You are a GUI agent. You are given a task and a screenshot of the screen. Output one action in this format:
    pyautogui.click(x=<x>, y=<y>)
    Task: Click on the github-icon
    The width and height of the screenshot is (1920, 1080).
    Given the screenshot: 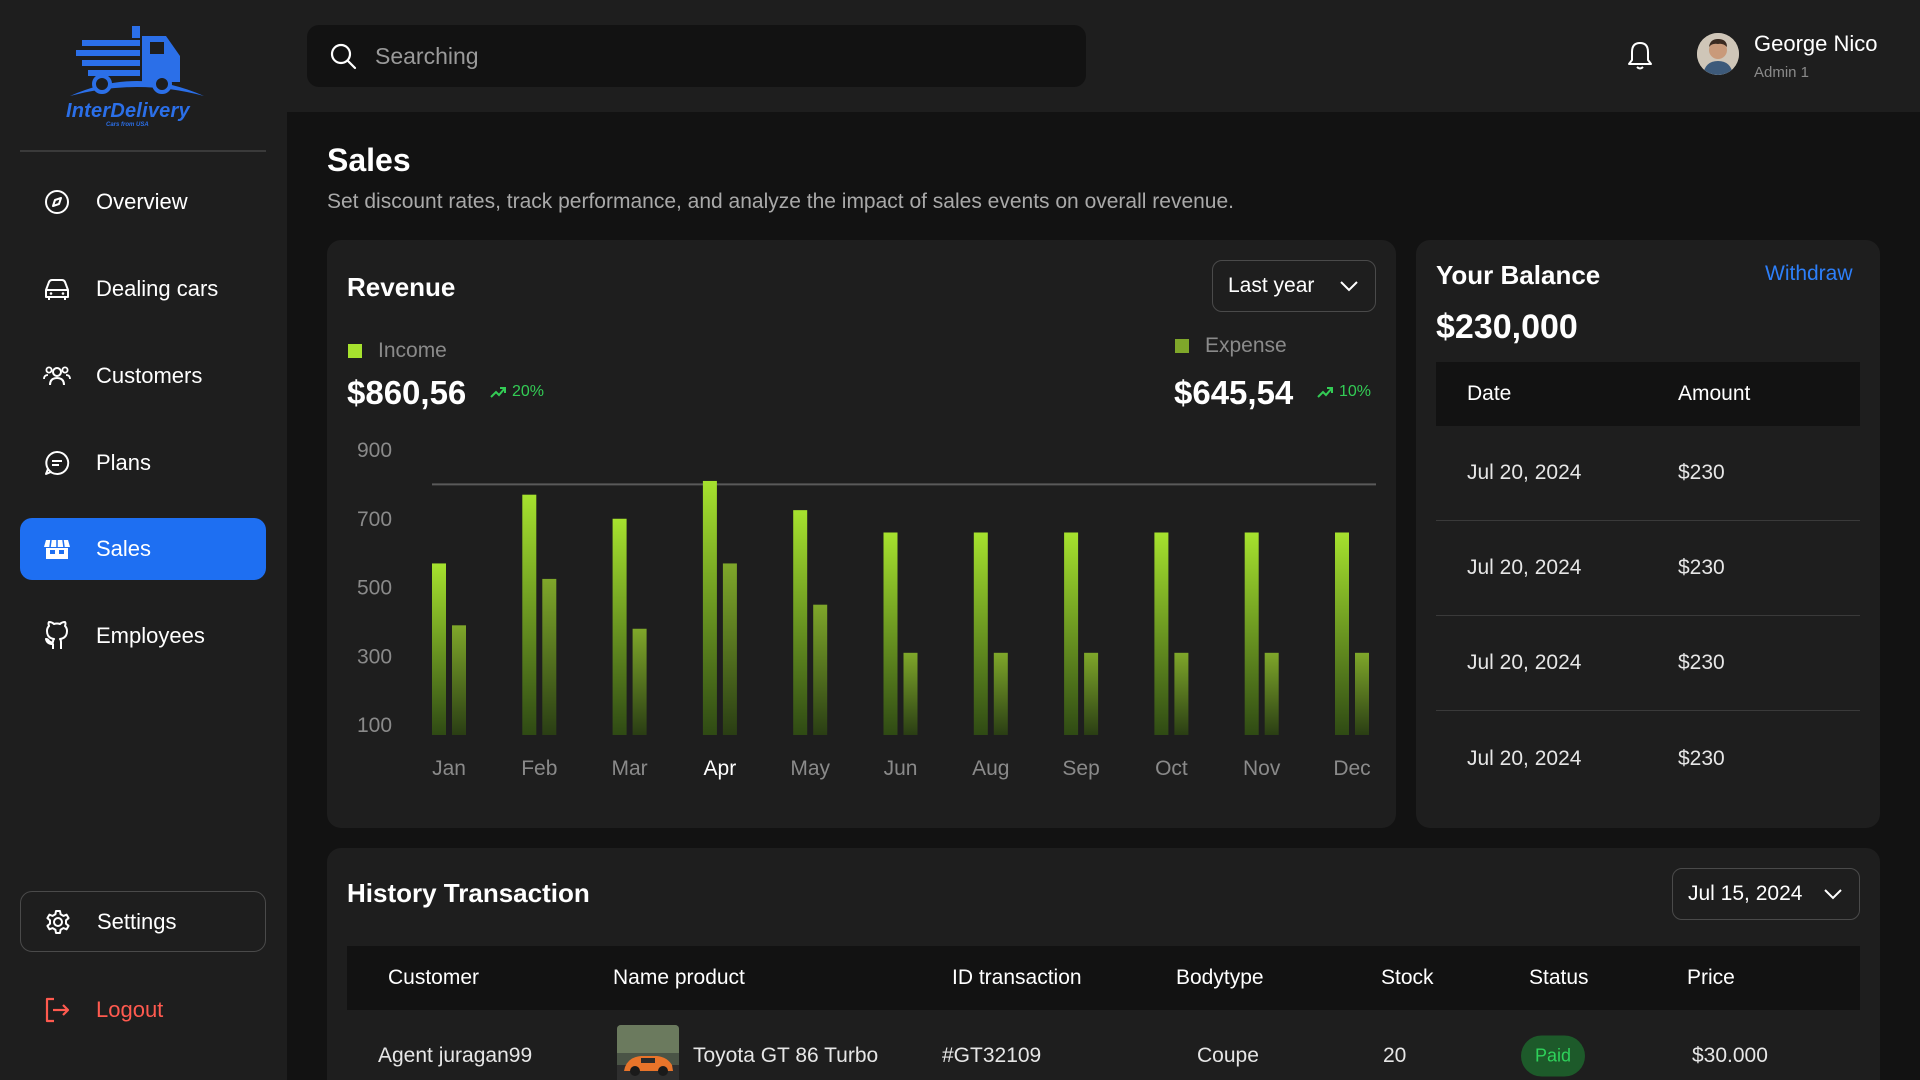 What is the action you would take?
    pyautogui.click(x=57, y=636)
    